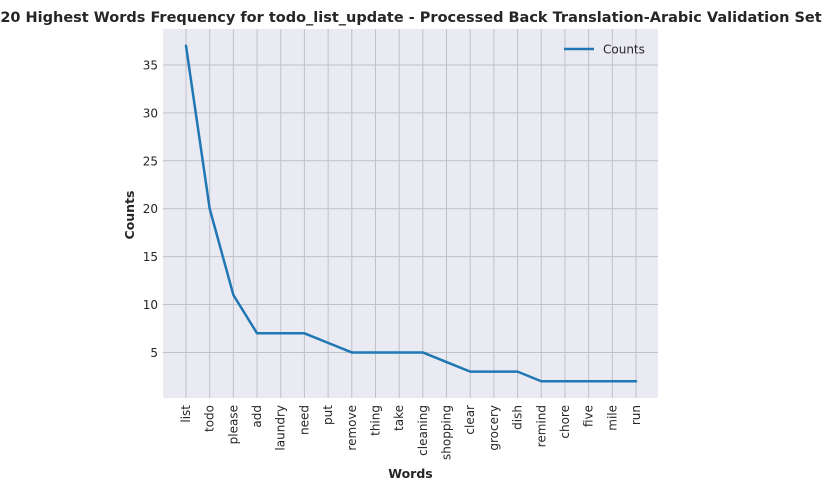  I want to click on x-tick-label: chore, so click(565, 422).